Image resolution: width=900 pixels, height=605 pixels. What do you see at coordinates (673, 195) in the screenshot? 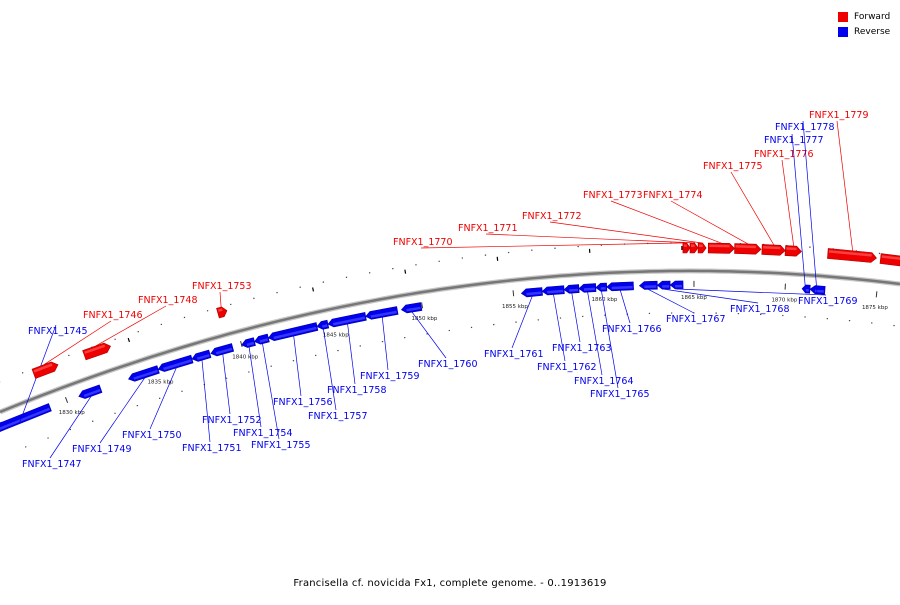
I see `gene-label: FNFX1_1774` at bounding box center [673, 195].